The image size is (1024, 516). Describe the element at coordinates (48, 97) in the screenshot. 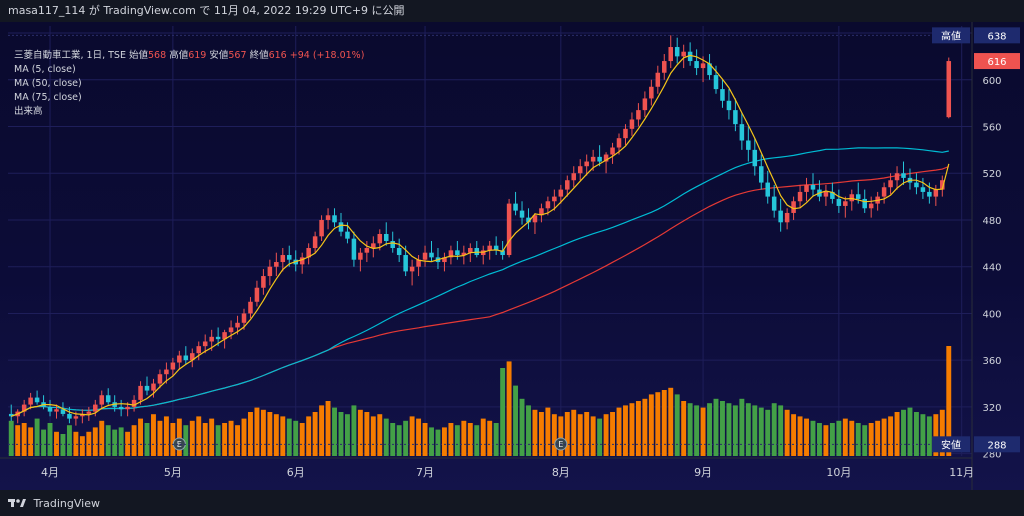

I see `legend-ma75: MA (75, close)` at that location.